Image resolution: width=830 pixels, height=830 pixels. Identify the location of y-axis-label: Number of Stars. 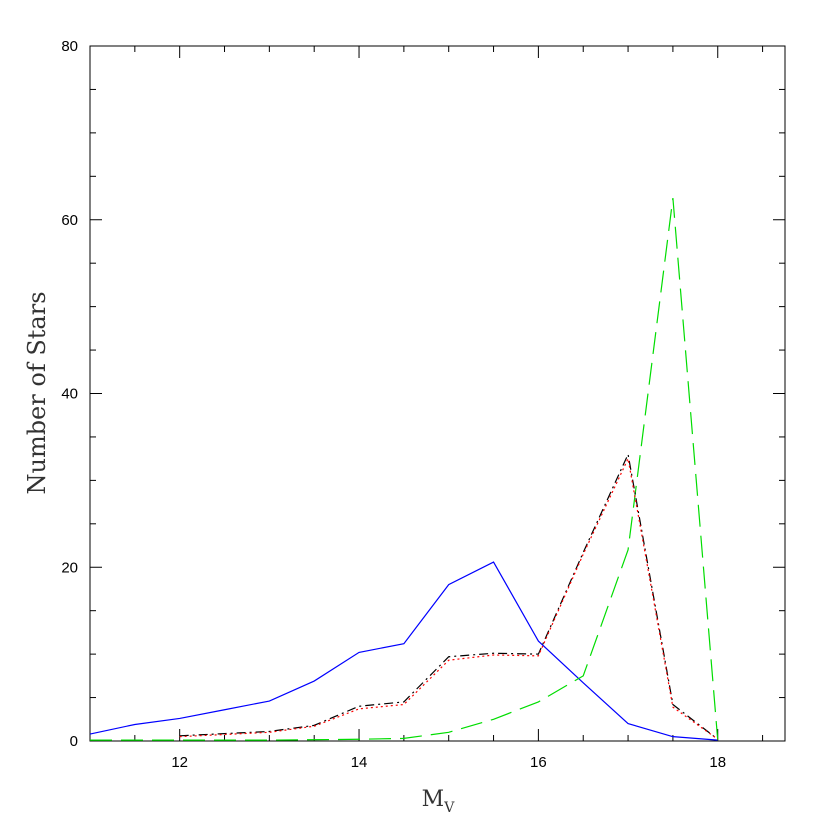
(37, 392).